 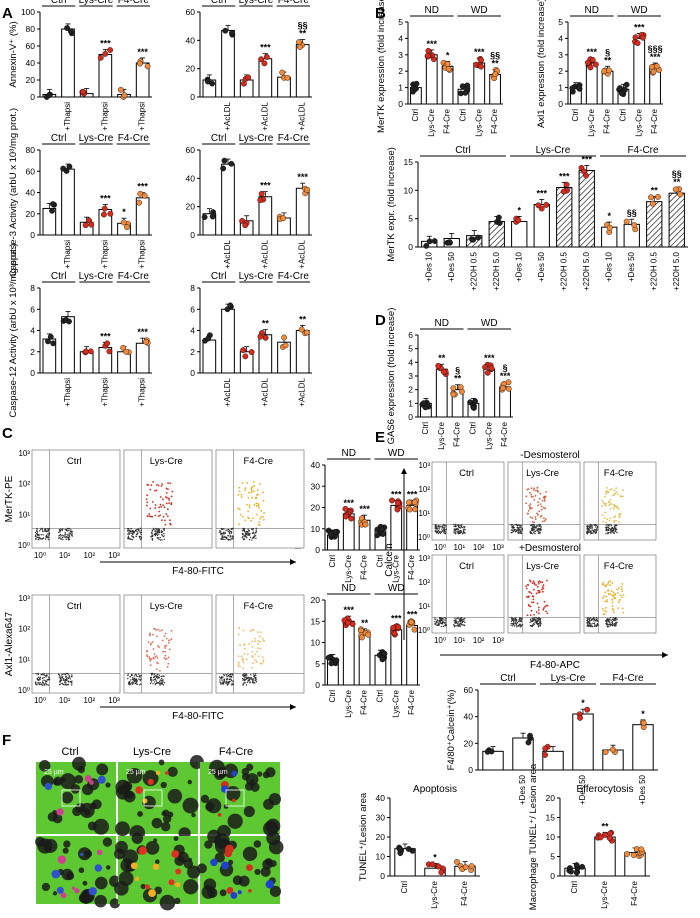 What do you see at coordinates (142, 116) in the screenshot?
I see `x-tick-label: +Thapsi` at bounding box center [142, 116].